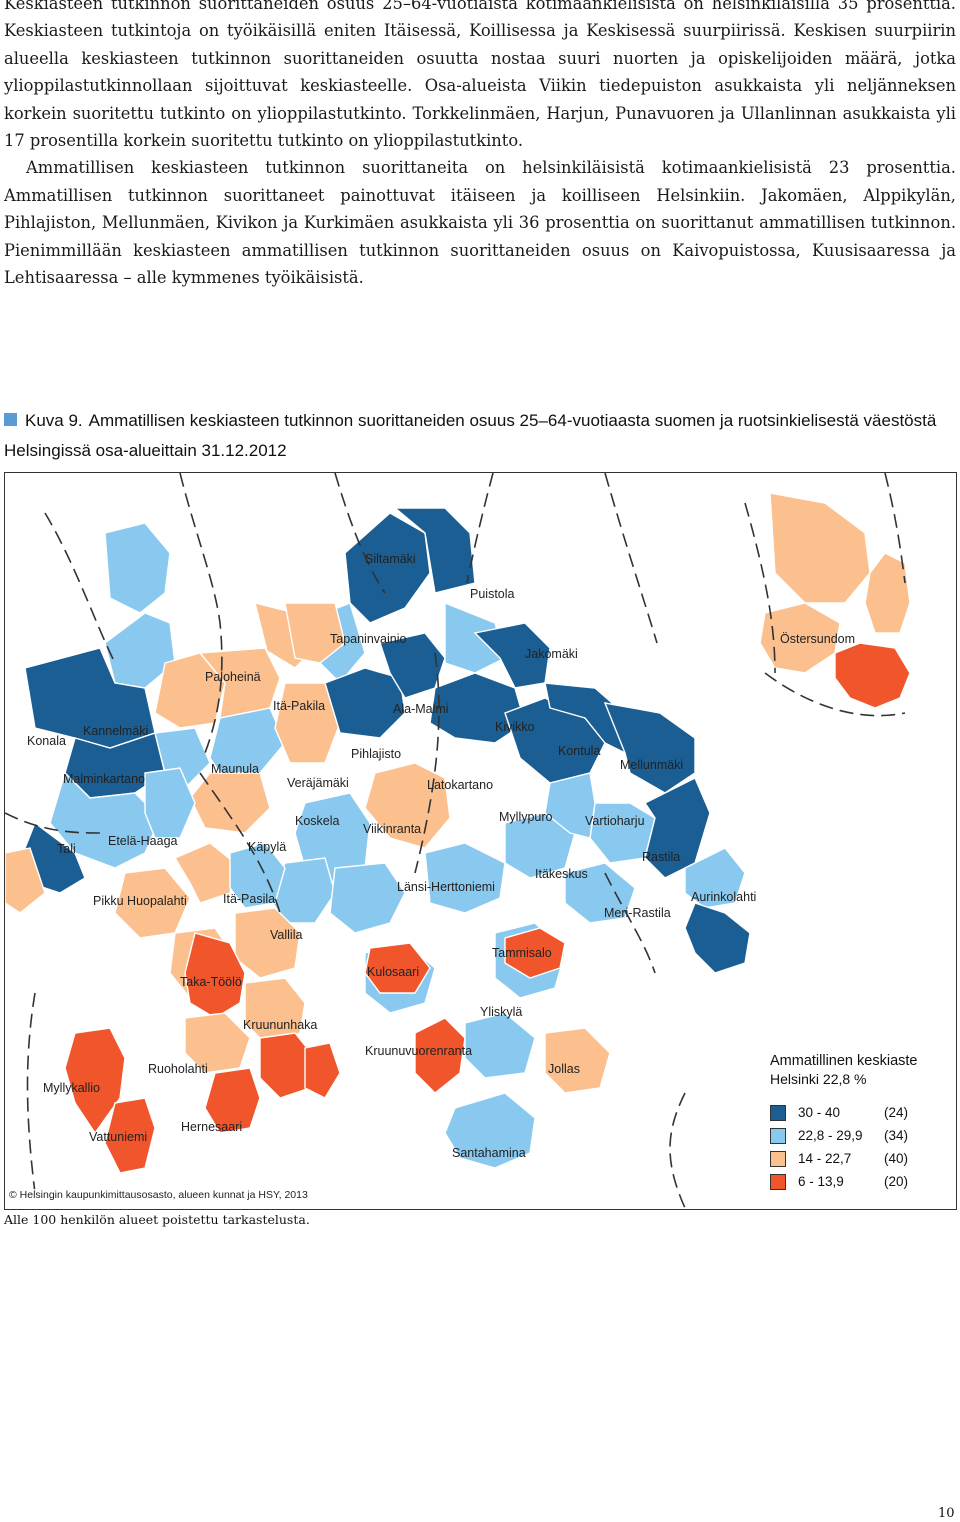 The image size is (960, 1522). What do you see at coordinates (54, 420) in the screenshot?
I see `figure-number: Kuva 9.` at bounding box center [54, 420].